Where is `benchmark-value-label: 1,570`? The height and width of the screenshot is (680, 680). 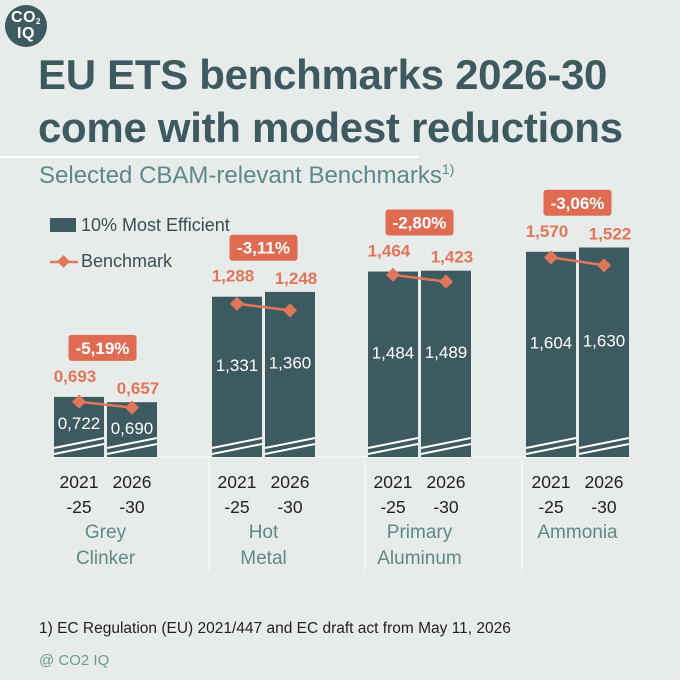
benchmark-value-label: 1,570 is located at coordinates (547, 231).